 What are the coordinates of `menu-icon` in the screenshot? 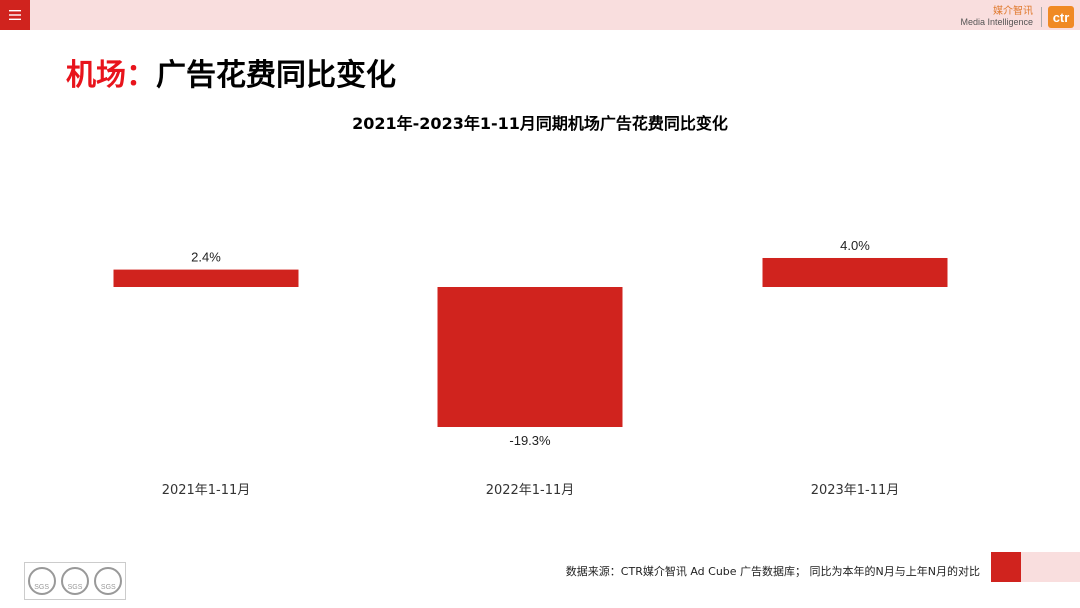 It's located at (15, 15).